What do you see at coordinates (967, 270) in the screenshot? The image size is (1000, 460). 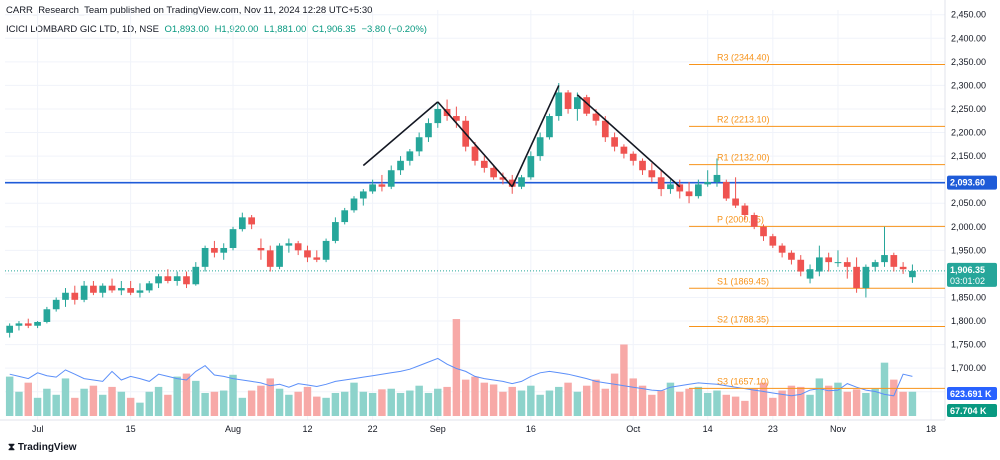 I see `last-price-label: 1,906.35` at bounding box center [967, 270].